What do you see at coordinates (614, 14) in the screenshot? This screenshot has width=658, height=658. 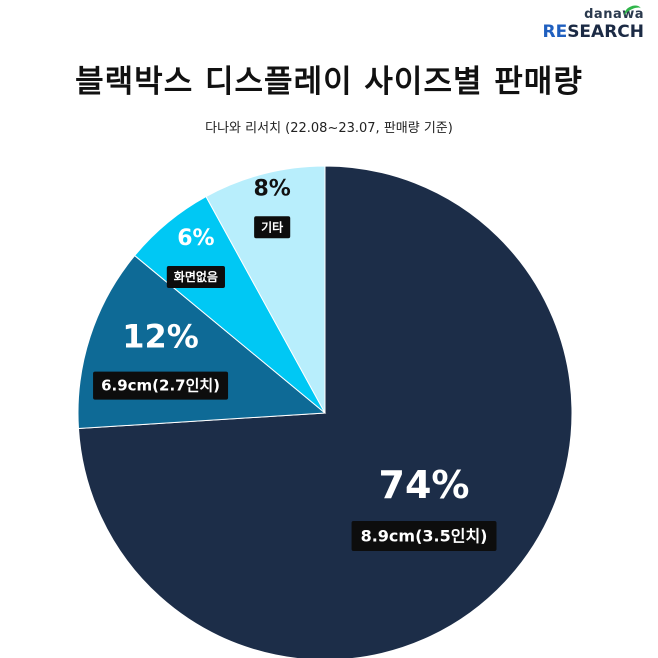 I see `brand-name-top: danawa` at bounding box center [614, 14].